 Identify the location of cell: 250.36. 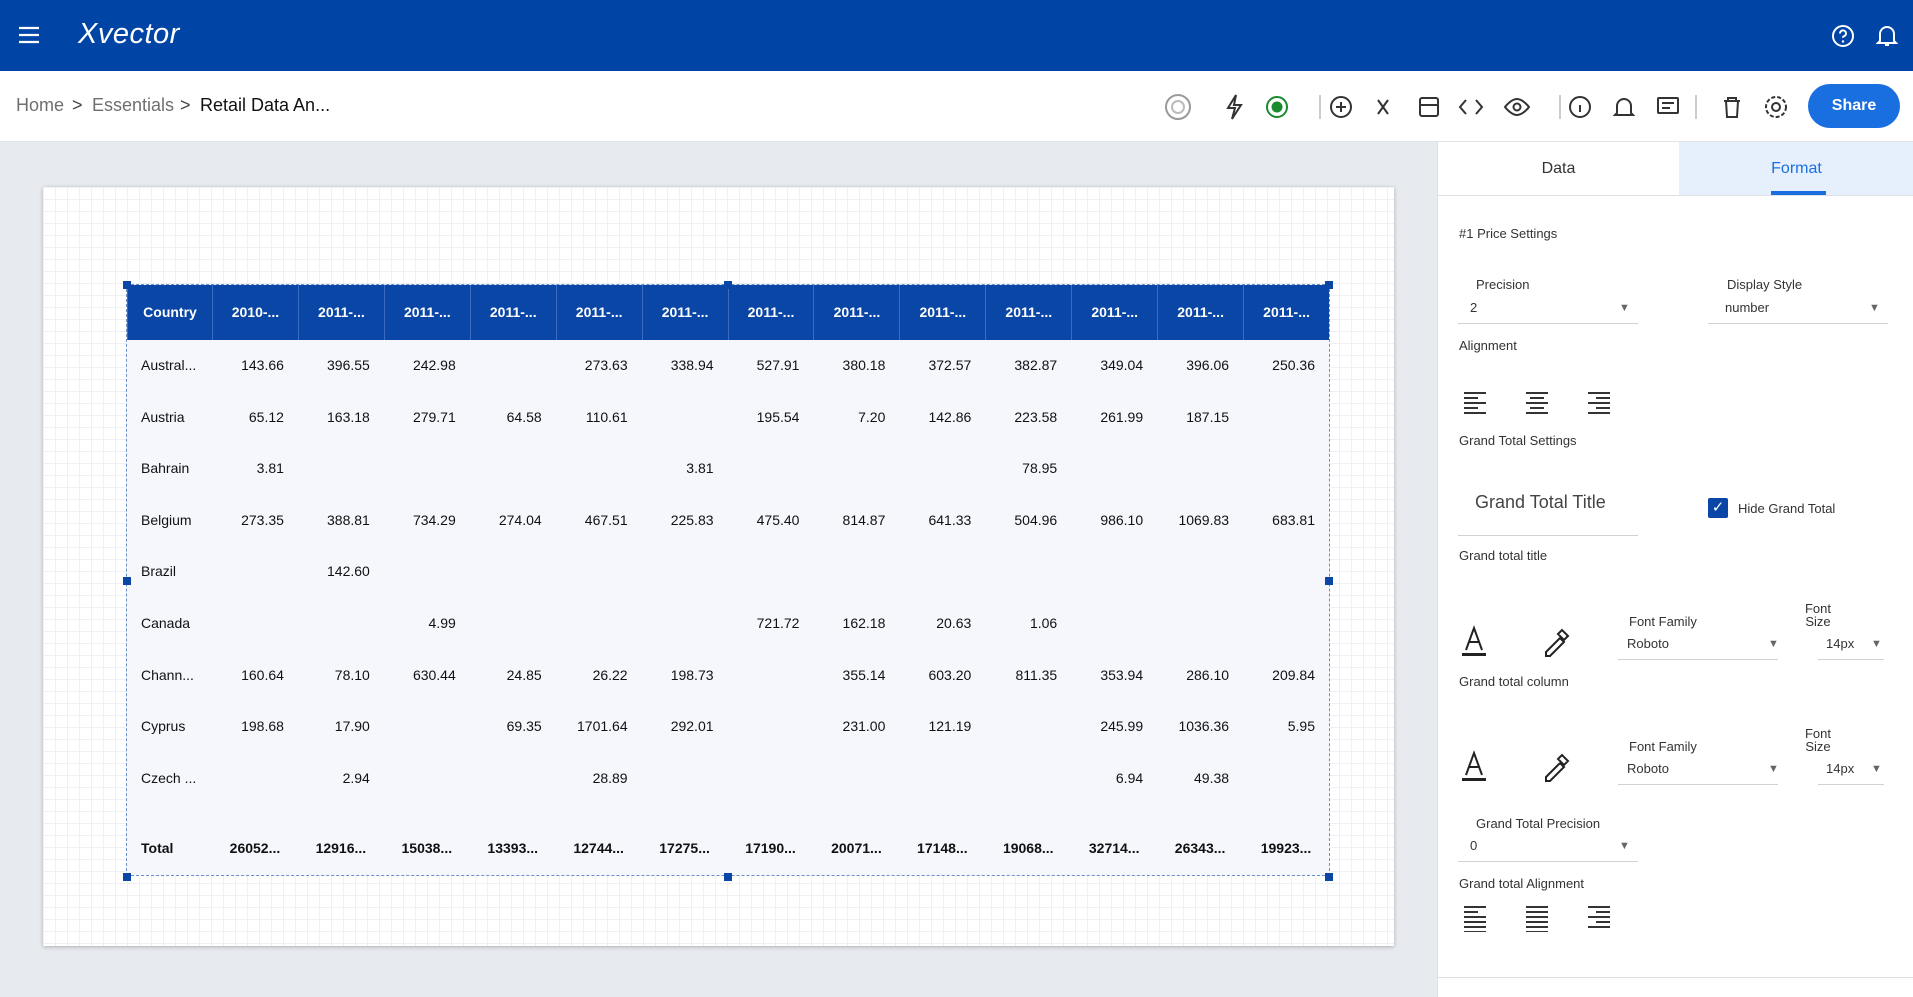
(1293, 365).